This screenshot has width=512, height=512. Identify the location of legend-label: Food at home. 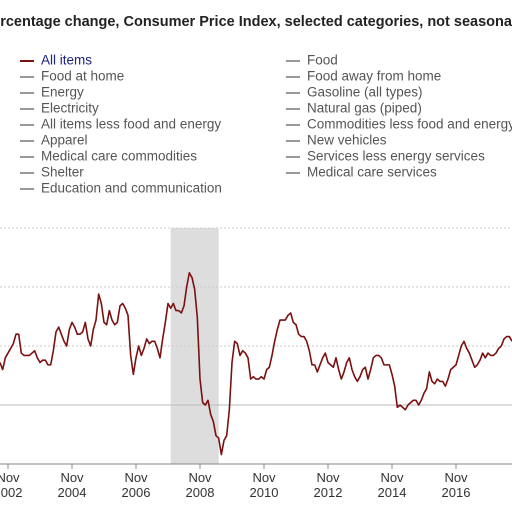
(82, 76).